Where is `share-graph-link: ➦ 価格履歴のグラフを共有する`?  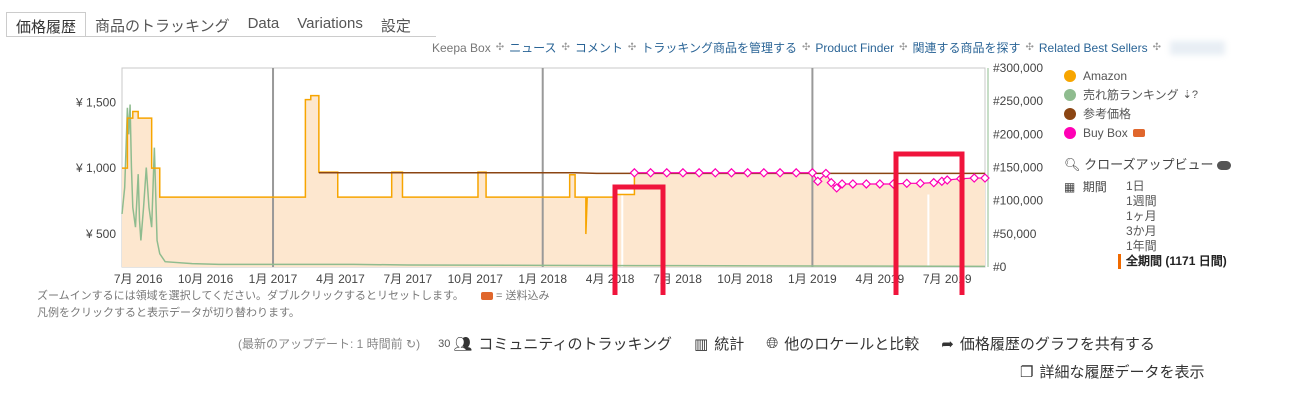
share-graph-link: ➦ 価格履歴のグラフを共有する is located at coordinates (1048, 343).